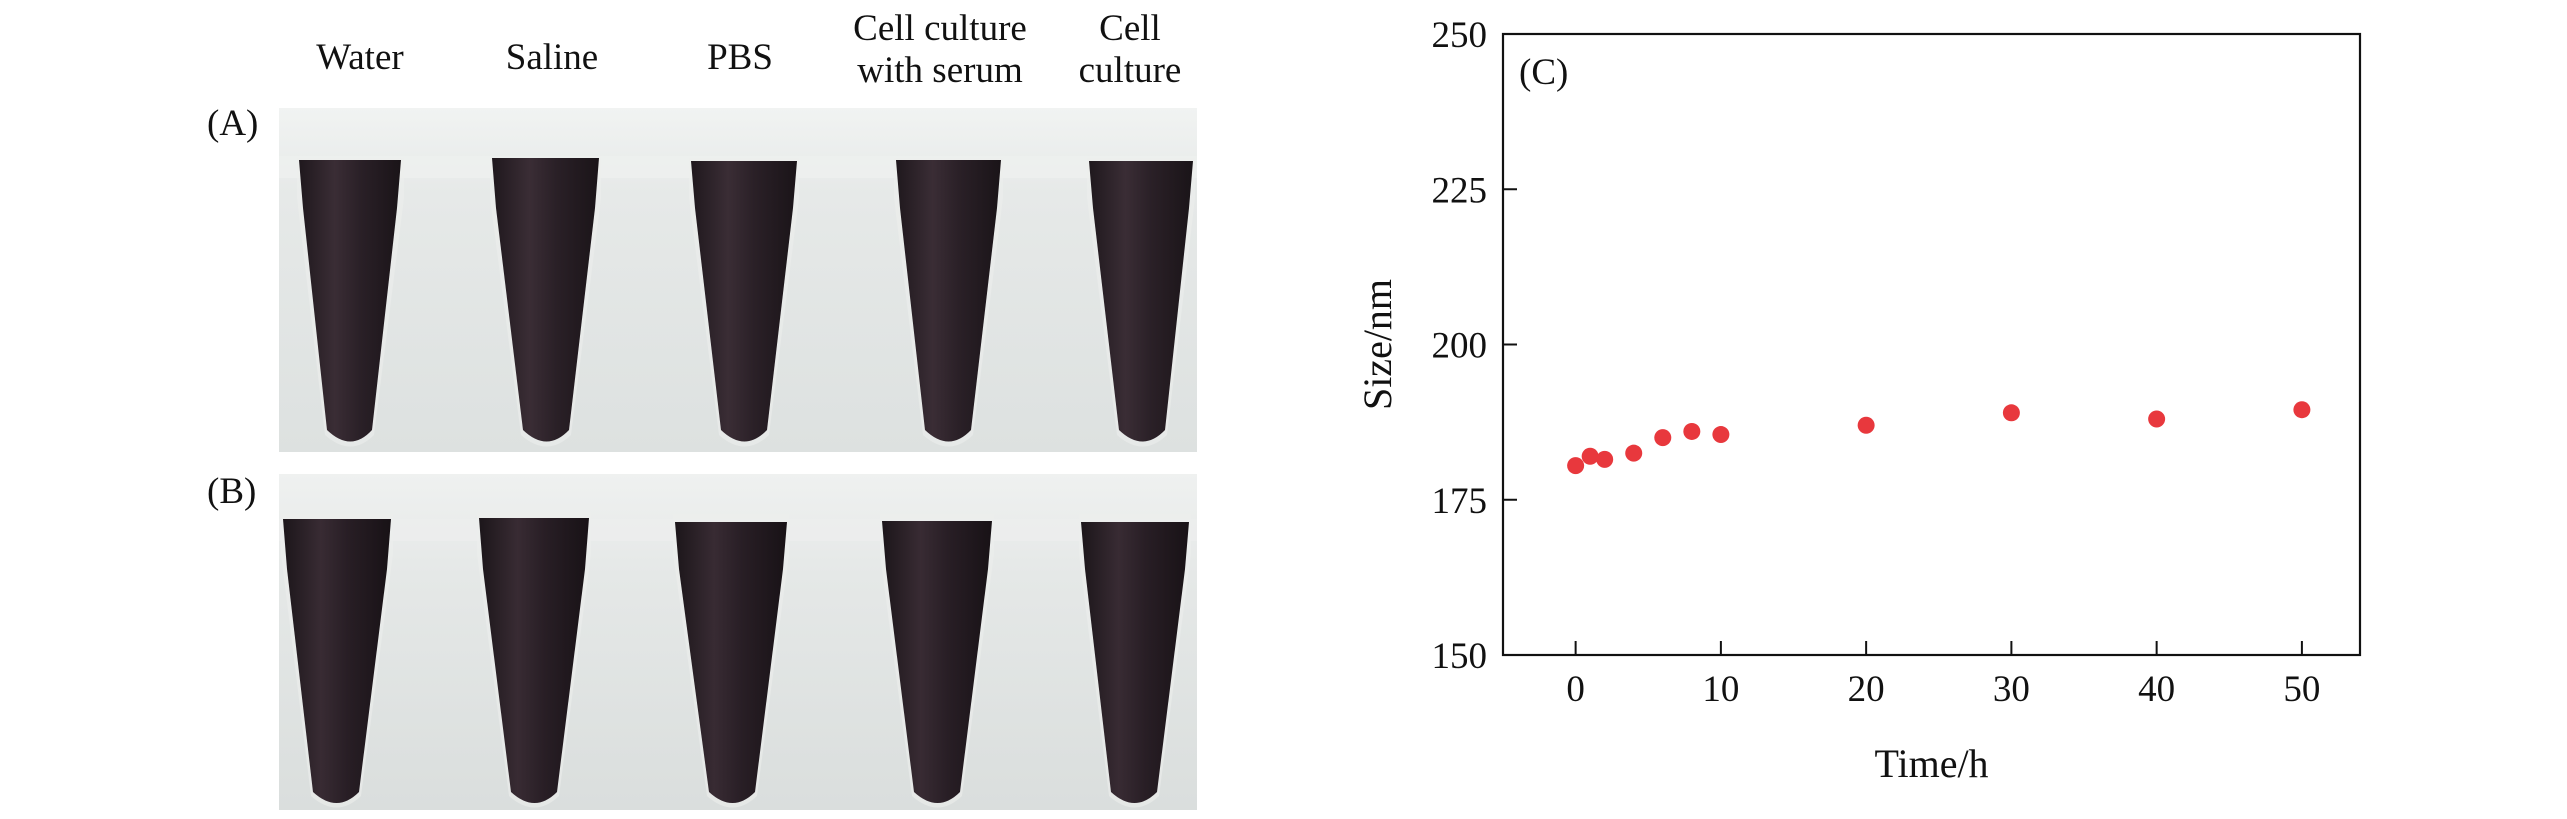 This screenshot has width=2567, height=819. I want to click on tube-b-water, so click(337, 661).